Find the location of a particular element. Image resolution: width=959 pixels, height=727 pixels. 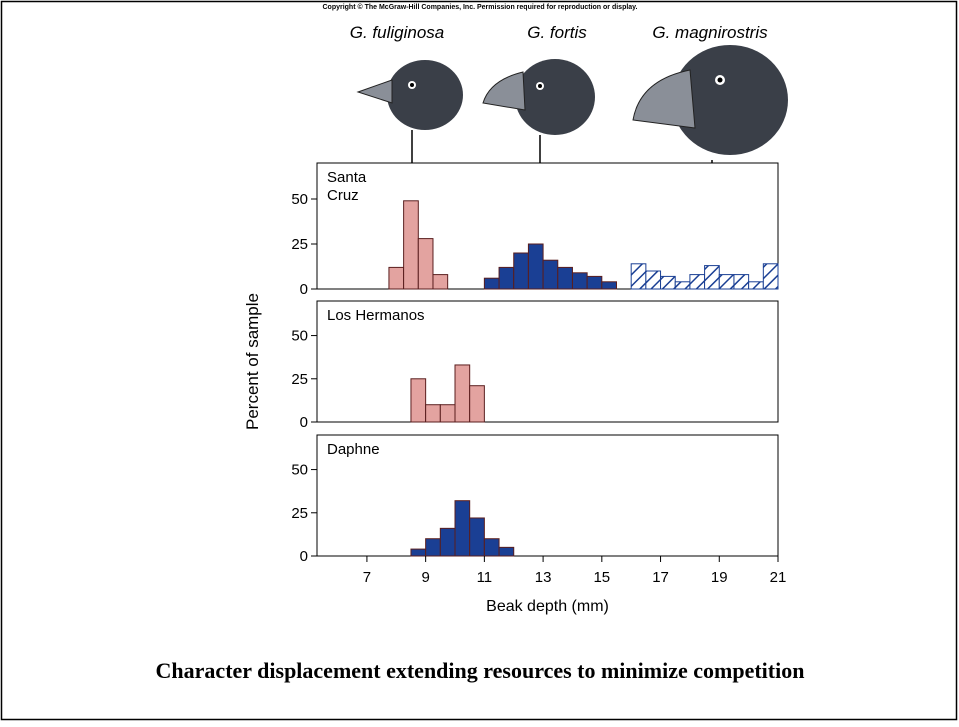

panel-title-box: Los Hermanos is located at coordinates (376, 315).